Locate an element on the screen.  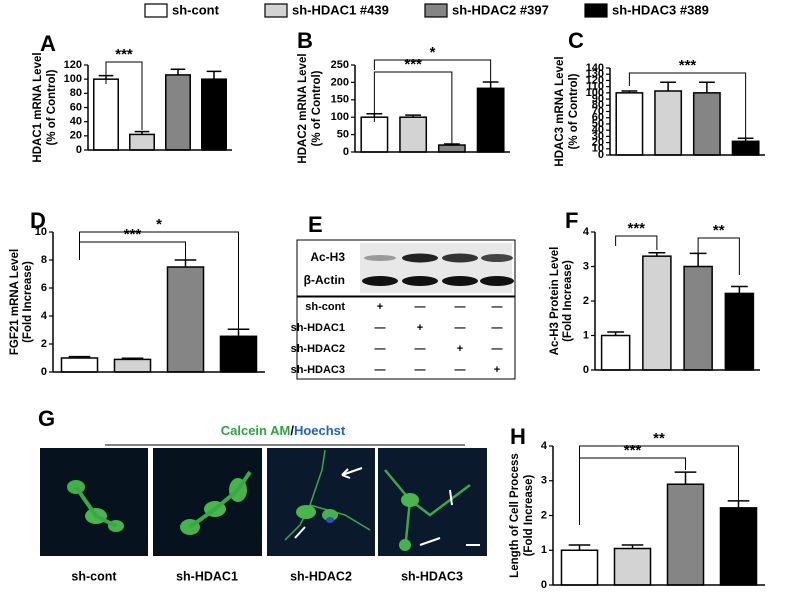
panel-letter: E is located at coordinates (315, 224).